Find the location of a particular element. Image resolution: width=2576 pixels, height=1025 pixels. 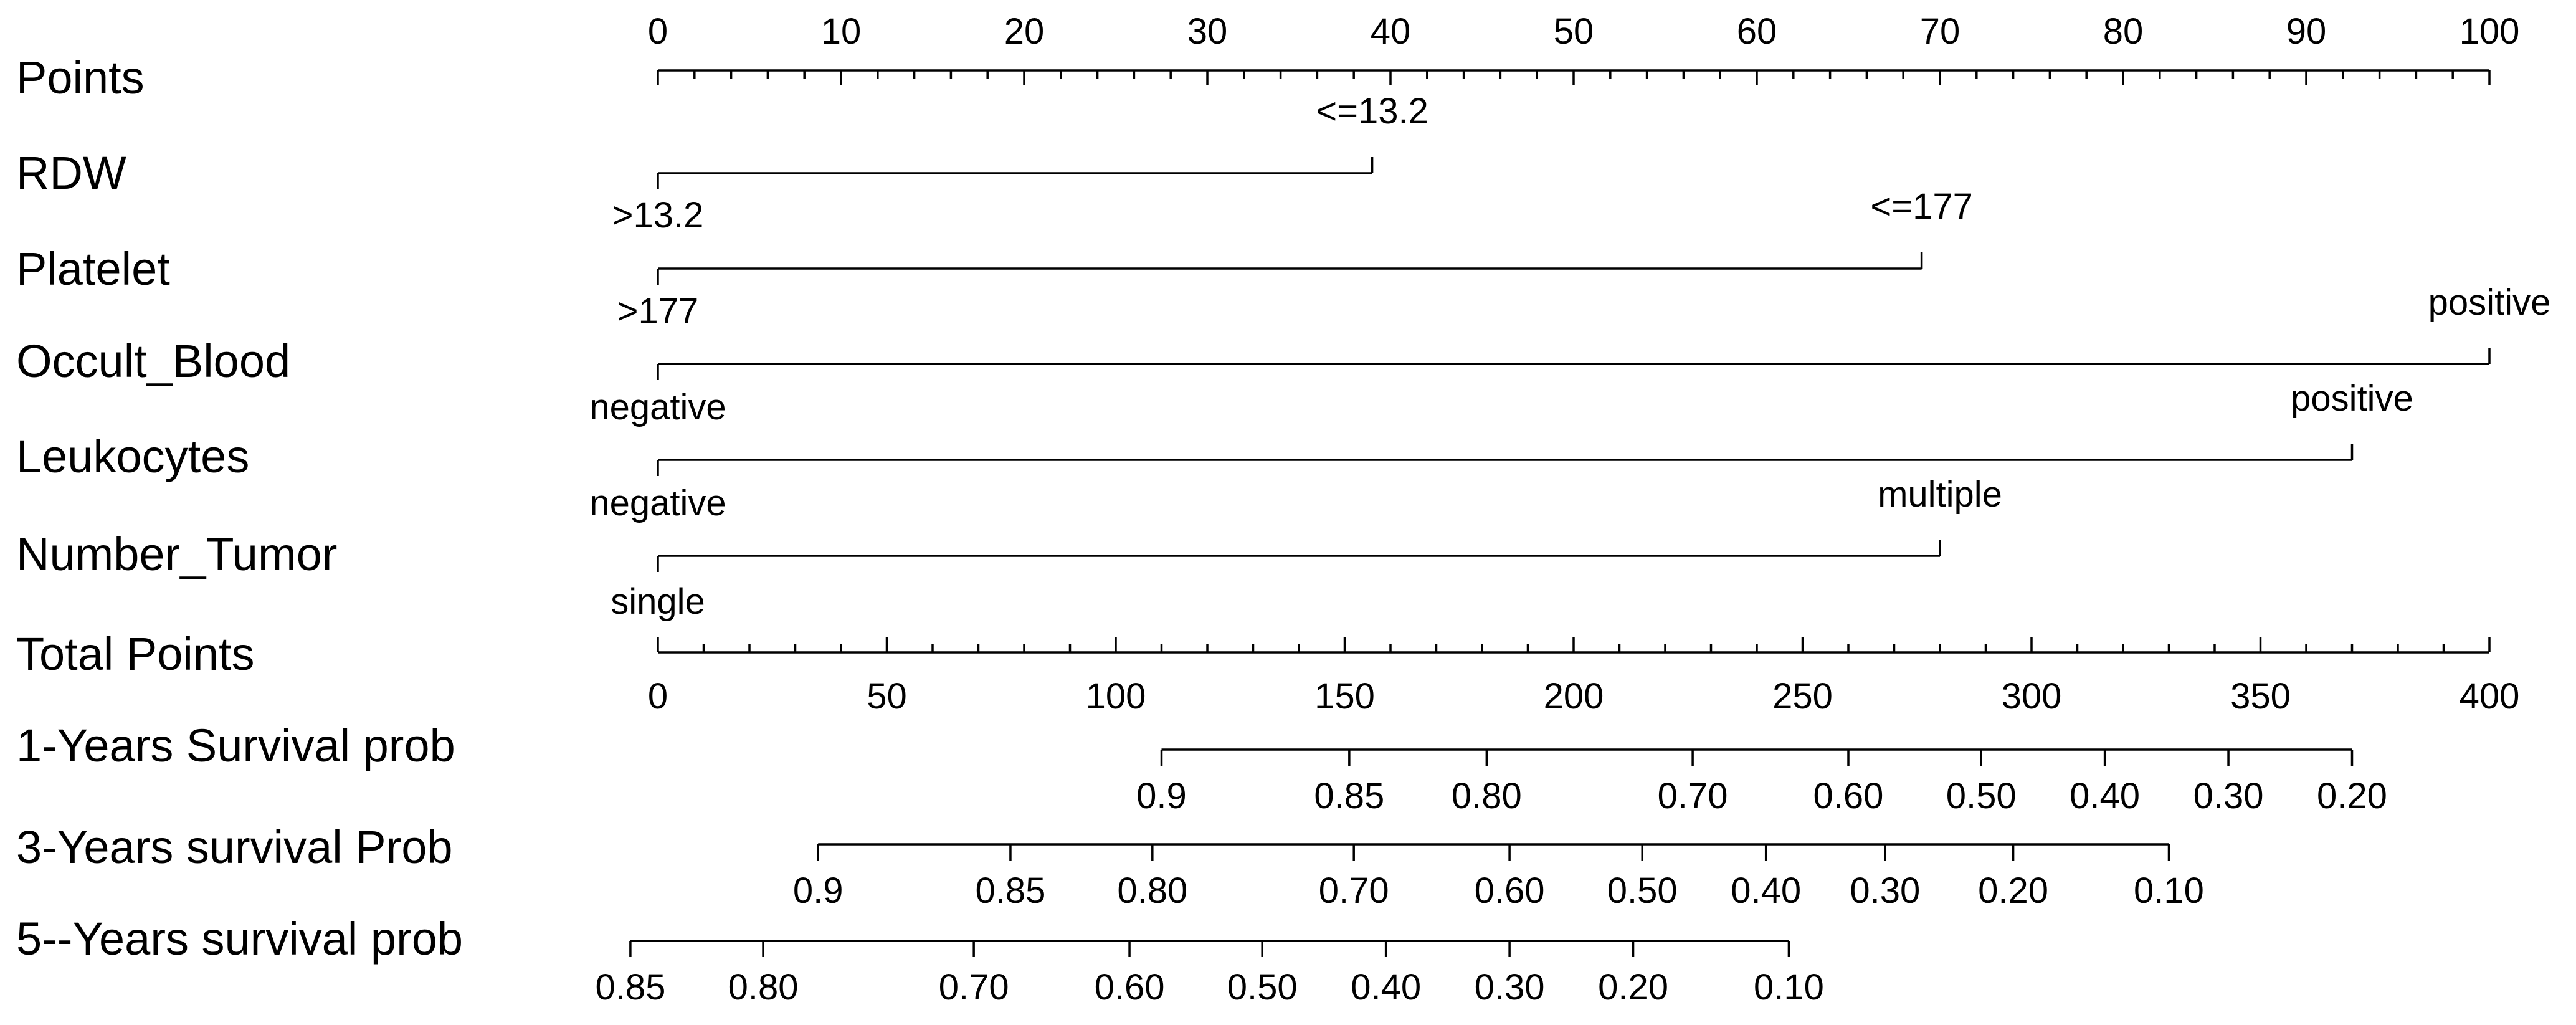

total-points-tick-label: 0 is located at coordinates (658, 696).